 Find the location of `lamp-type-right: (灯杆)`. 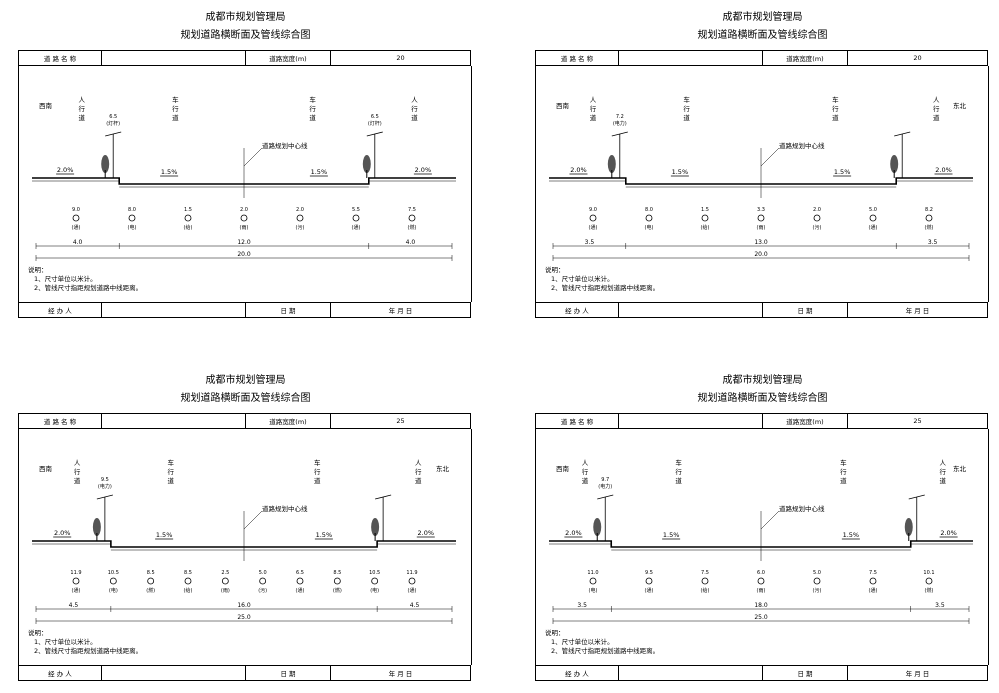

lamp-type-right: (灯杆) is located at coordinates (375, 123).